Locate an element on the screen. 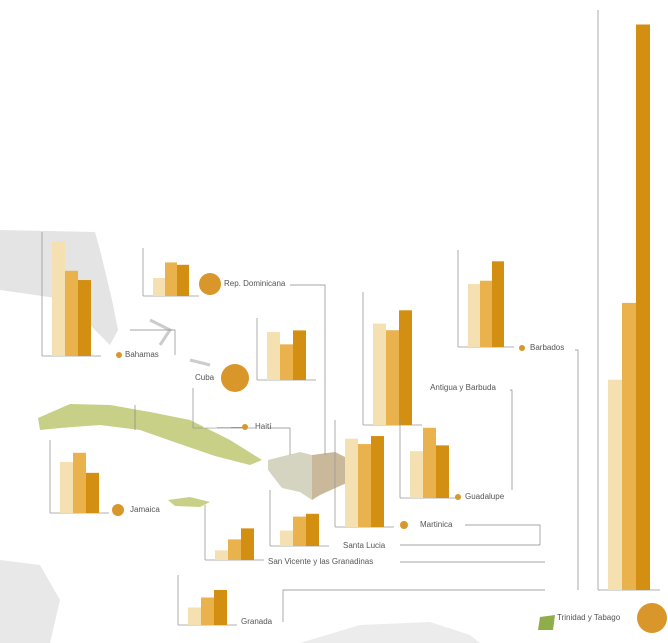 The width and height of the screenshot is (668, 643). country-label: Rep. Dominicana is located at coordinates (255, 283).